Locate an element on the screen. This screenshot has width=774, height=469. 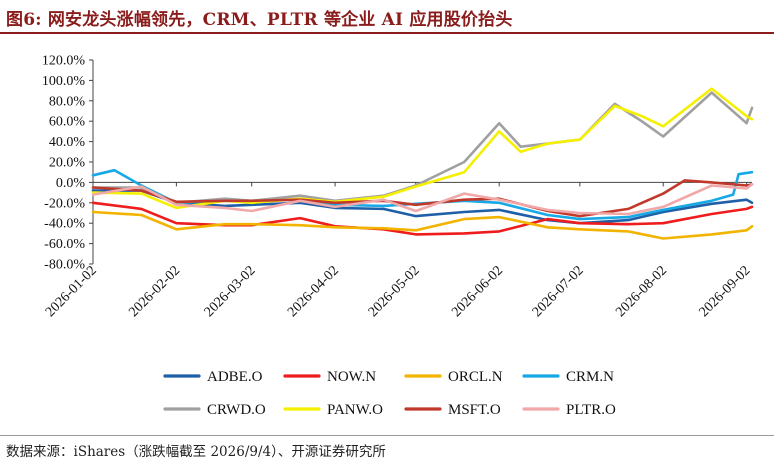
x-tick-label: 2026-03-02 is located at coordinates (230, 291).